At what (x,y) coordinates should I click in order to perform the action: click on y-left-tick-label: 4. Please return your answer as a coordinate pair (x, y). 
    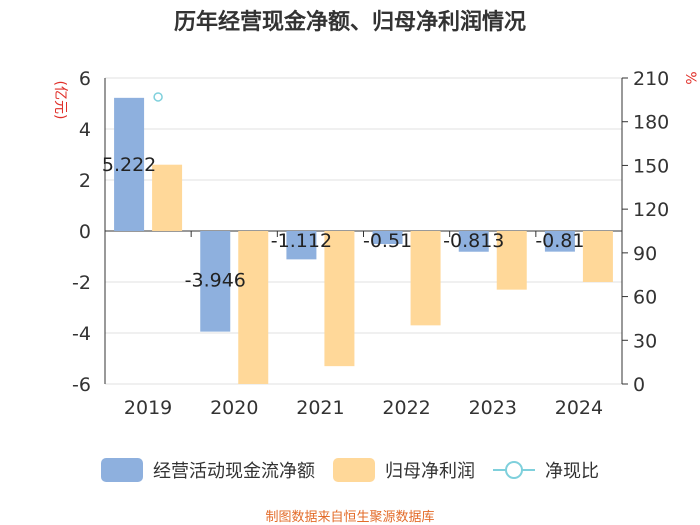
    Looking at the image, I should click on (85, 130).